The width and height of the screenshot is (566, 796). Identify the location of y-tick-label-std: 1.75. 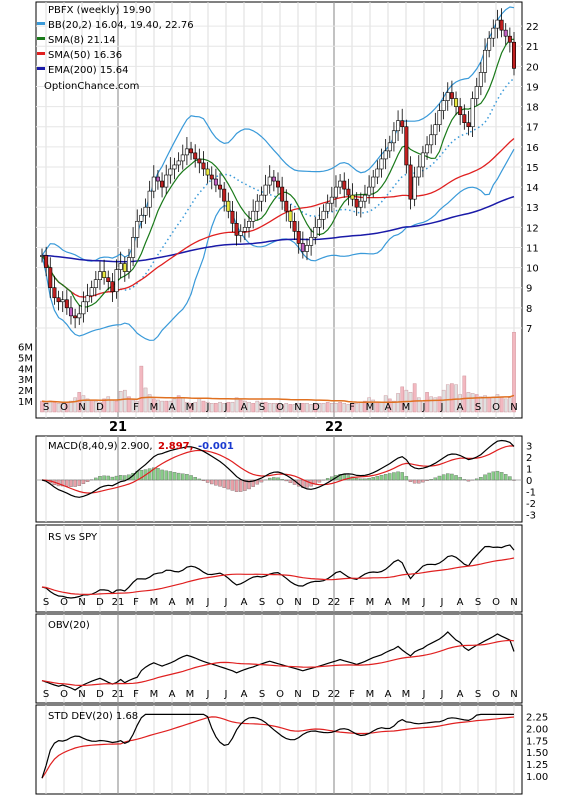
(537, 741).